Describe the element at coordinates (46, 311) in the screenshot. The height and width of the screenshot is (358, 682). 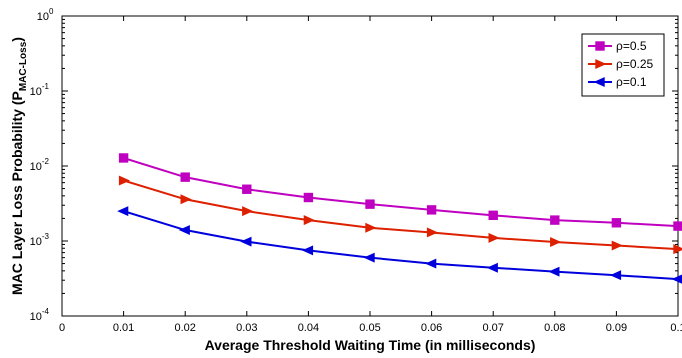
I see `y-tick-exponent: -4` at that location.